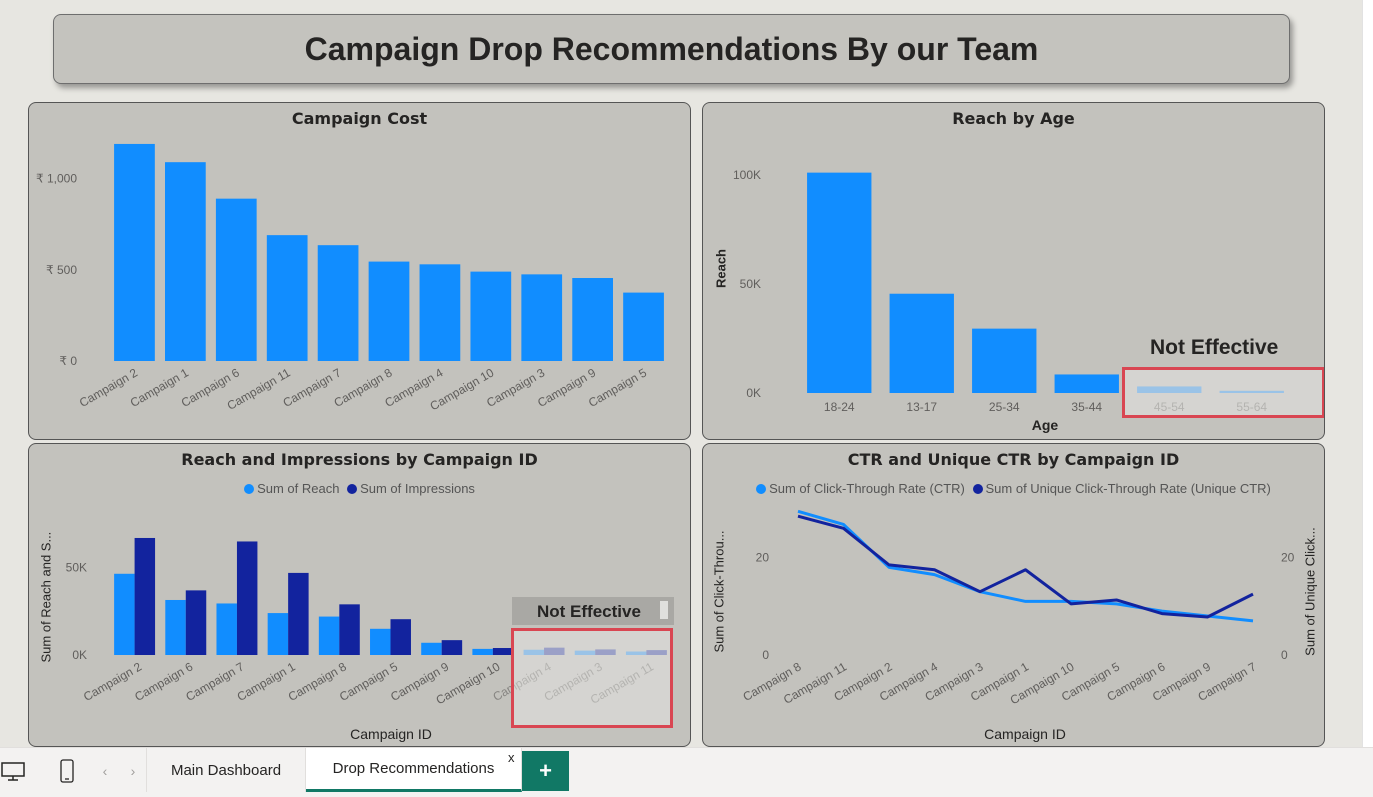  Describe the element at coordinates (839, 407) in the screenshot. I see `x-tick-label: 18-24` at that location.